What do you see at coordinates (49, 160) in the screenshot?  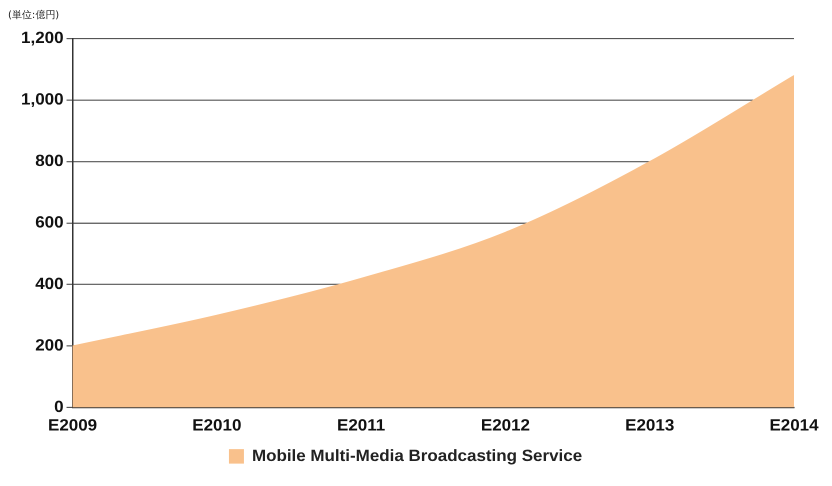 I see `y-tick-label: 800` at bounding box center [49, 160].